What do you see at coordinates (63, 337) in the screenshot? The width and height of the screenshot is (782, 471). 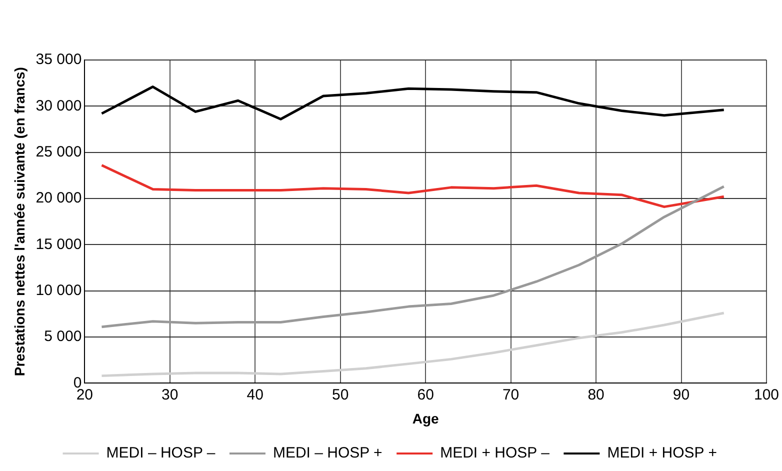 I see `y-tick-label: 5 000` at bounding box center [63, 337].